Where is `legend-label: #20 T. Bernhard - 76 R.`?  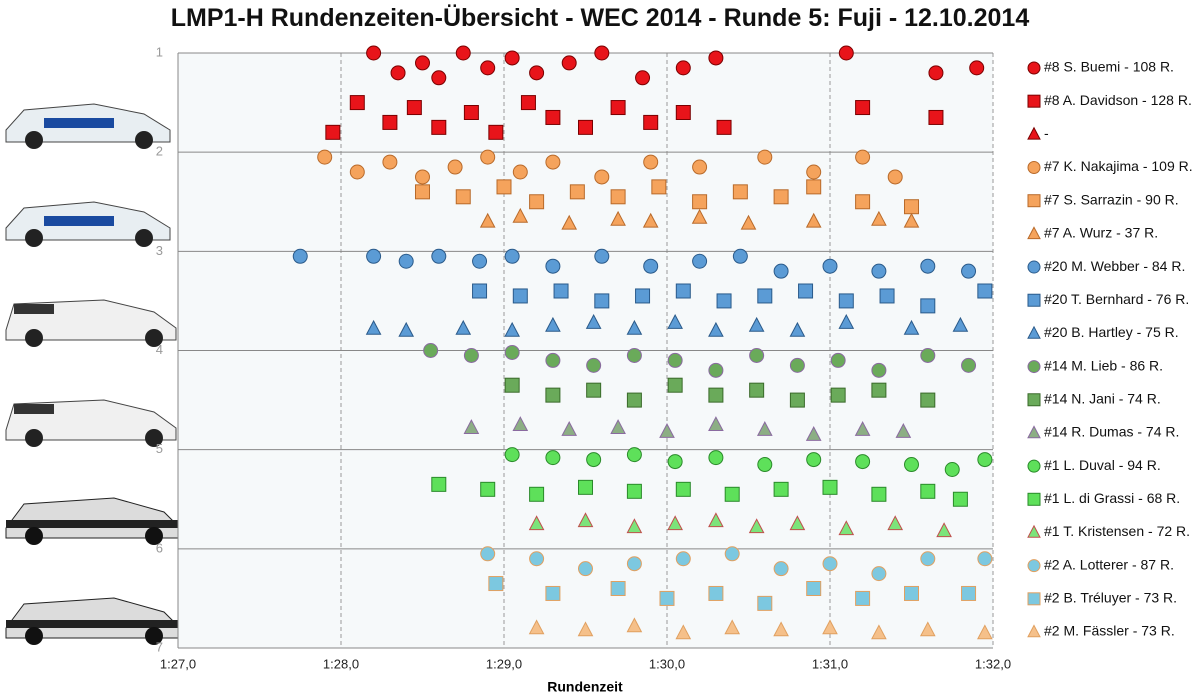 legend-label: #20 T. Bernhard - 76 R. is located at coordinates (1116, 299).